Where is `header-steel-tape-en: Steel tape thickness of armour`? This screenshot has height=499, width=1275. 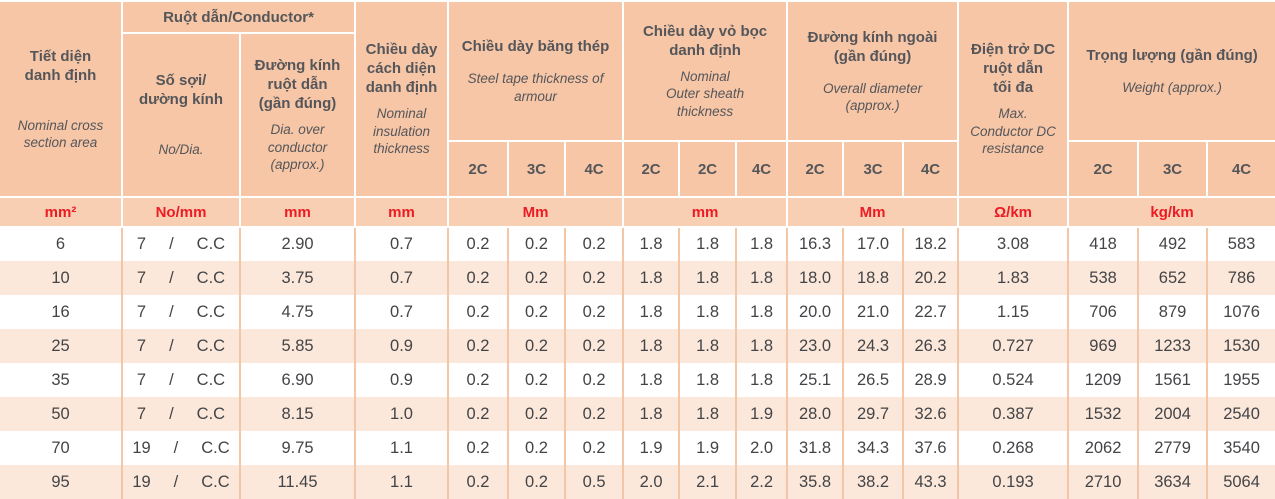
header-steel-tape-en: Steel tape thickness of armour is located at coordinates (535, 87).